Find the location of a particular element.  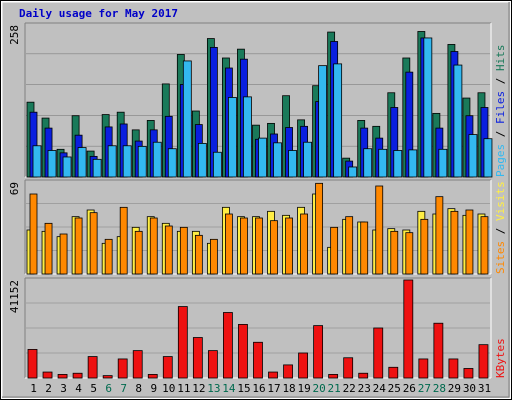

legend-label: Sites / Visits is located at coordinates (500, 227).